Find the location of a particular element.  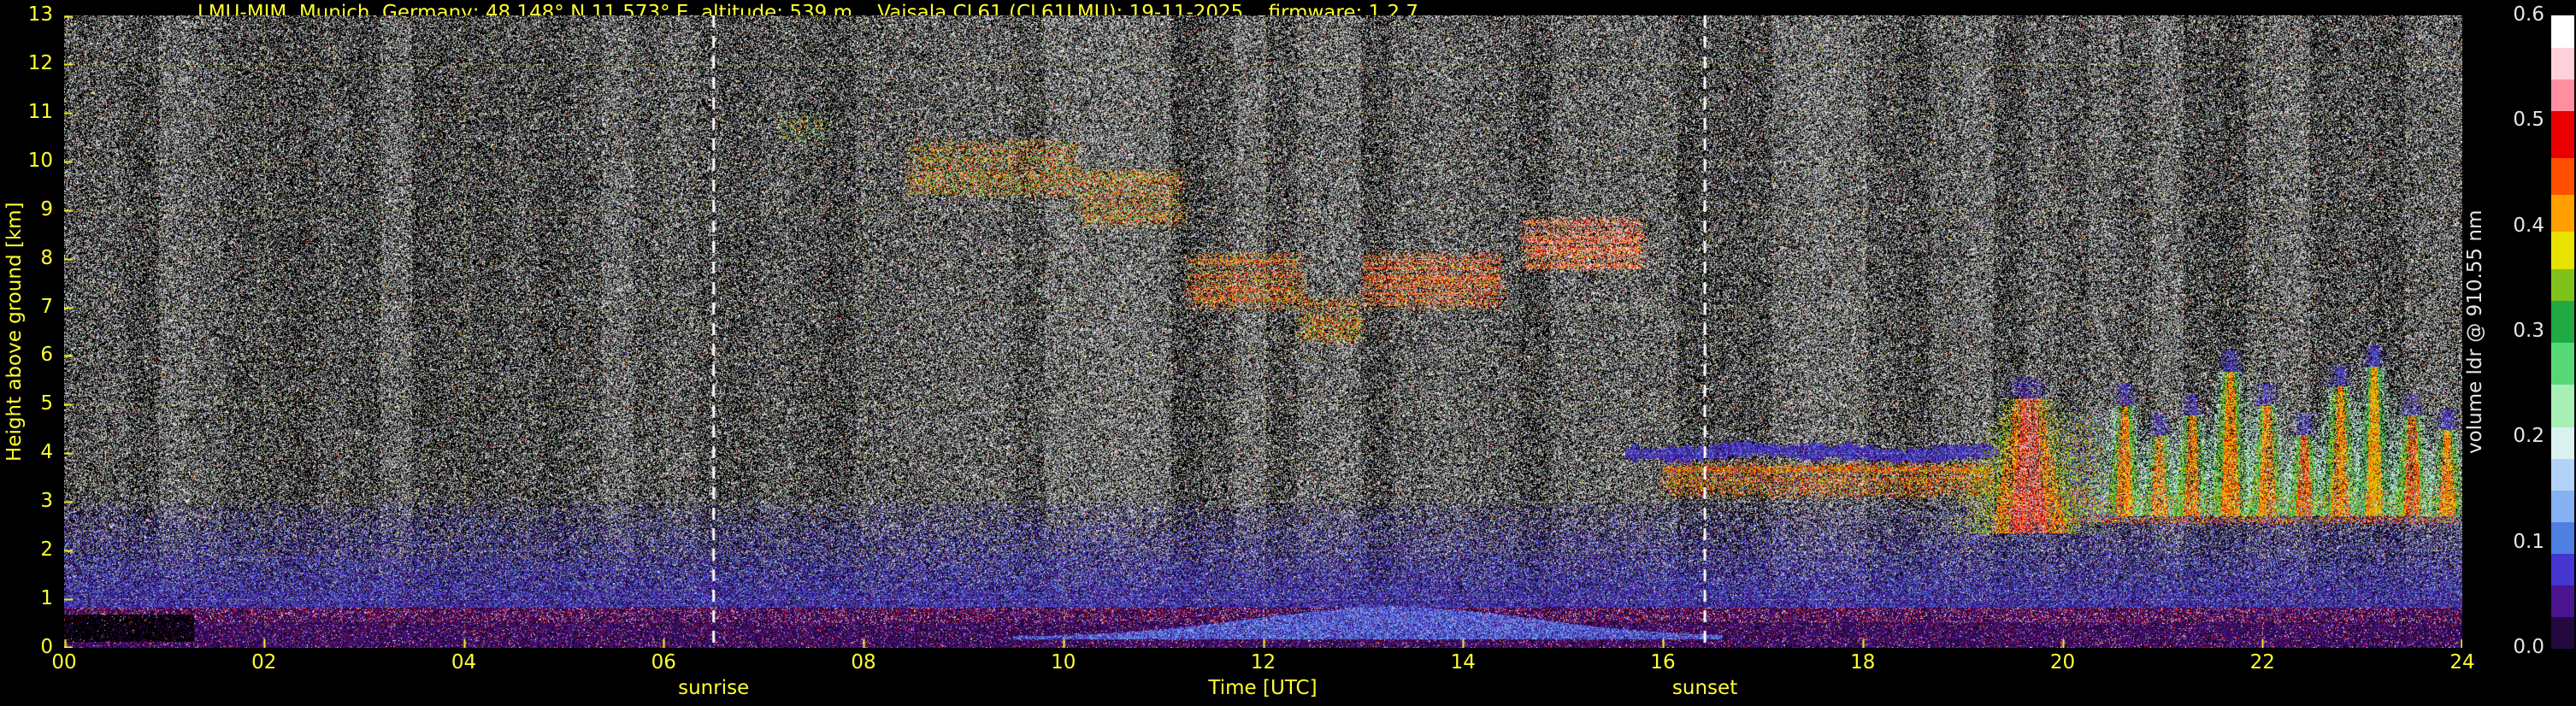

x-tick-label: 12 is located at coordinates (1263, 662).